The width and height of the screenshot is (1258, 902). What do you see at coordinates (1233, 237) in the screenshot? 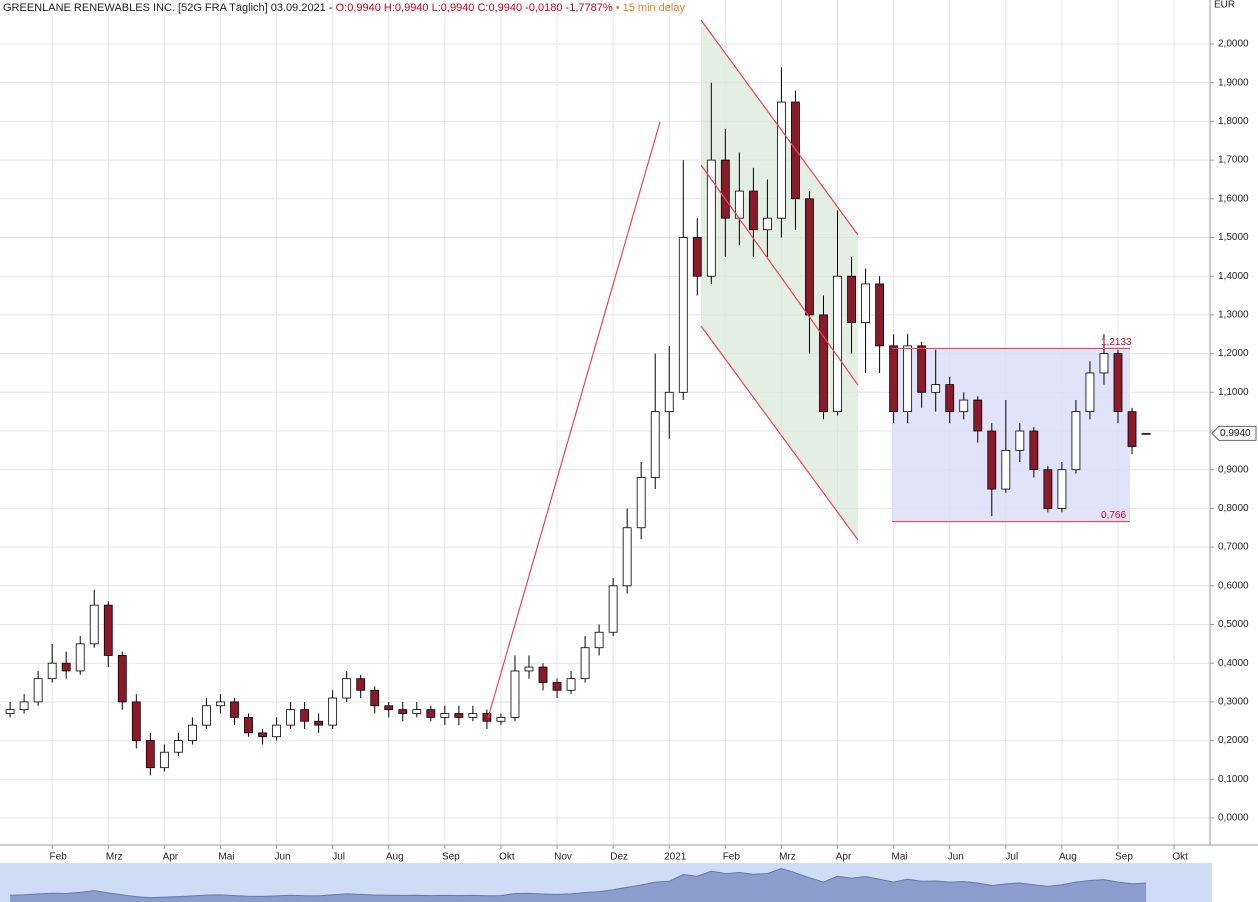
I see `y-tick-label: 1,5000` at bounding box center [1233, 237].